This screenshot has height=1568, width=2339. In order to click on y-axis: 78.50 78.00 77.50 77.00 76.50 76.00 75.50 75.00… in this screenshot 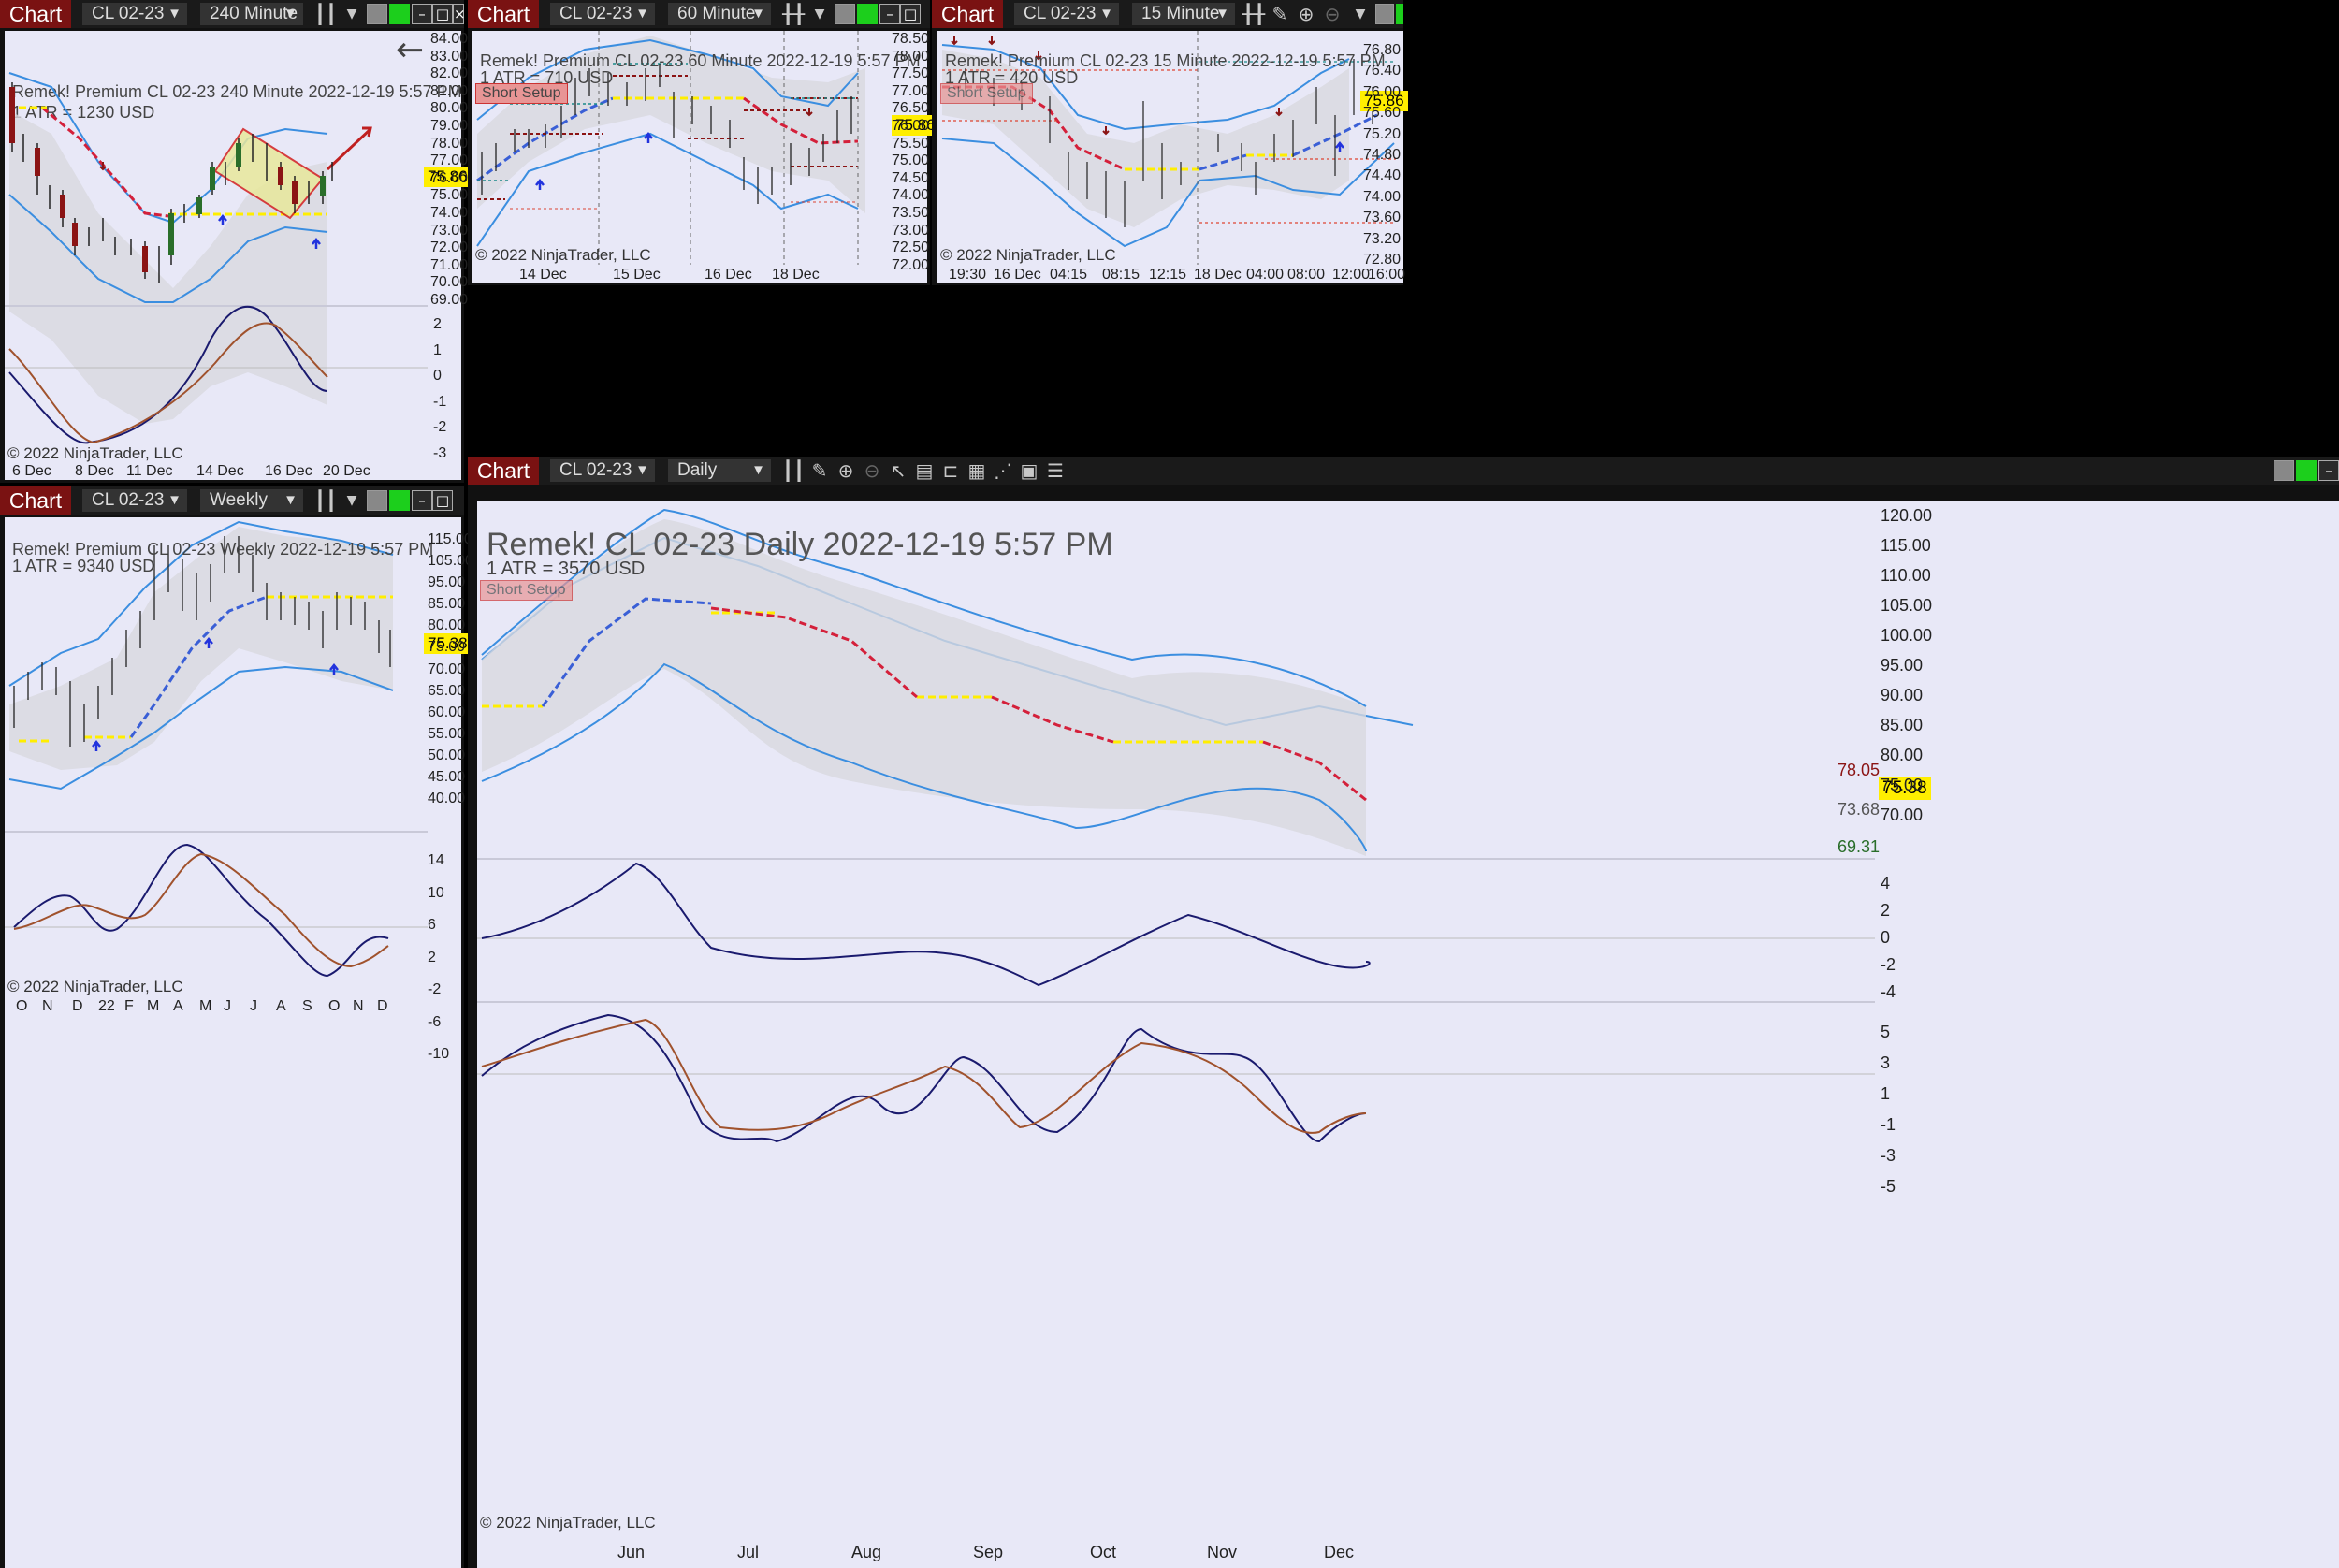, I will do `click(911, 152)`.